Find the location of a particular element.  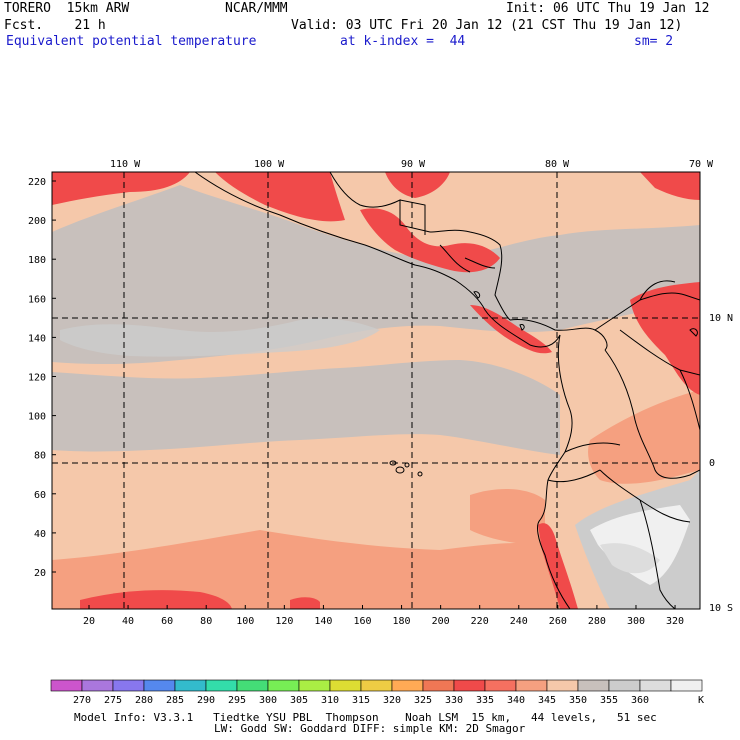

y-tick-label: 220 is located at coordinates (37, 182).